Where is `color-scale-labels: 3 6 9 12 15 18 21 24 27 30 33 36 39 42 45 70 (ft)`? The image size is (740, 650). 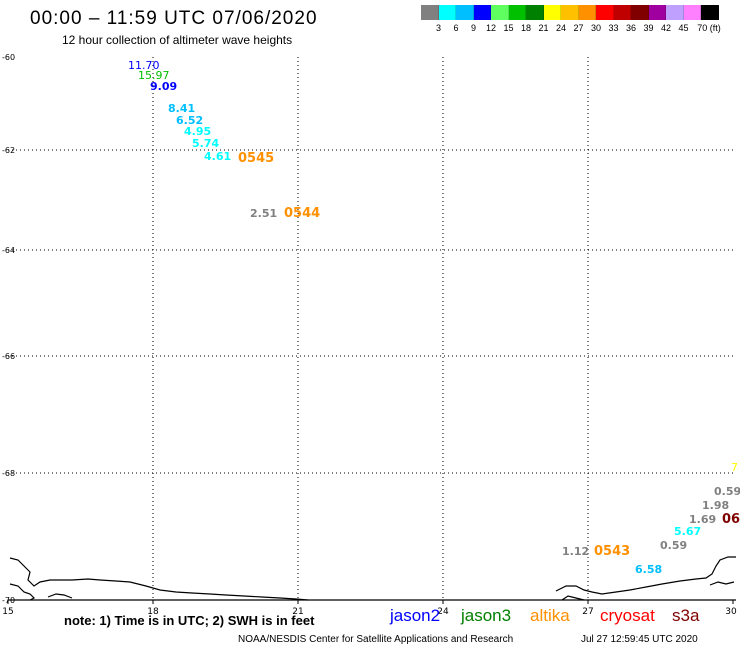 color-scale-labels: 3 6 9 12 15 18 21 24 27 30 33 36 39 42 45 70 (ft) is located at coordinates (580, 29).